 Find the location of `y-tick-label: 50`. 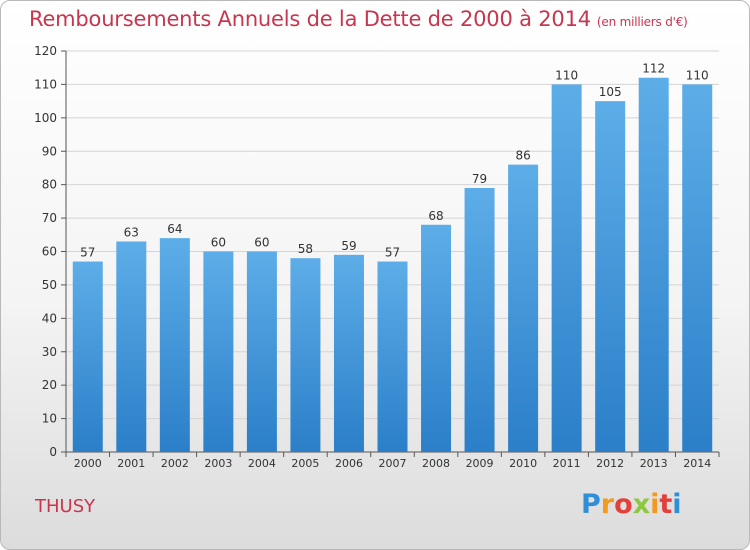

y-tick-label: 50 is located at coordinates (49, 285).